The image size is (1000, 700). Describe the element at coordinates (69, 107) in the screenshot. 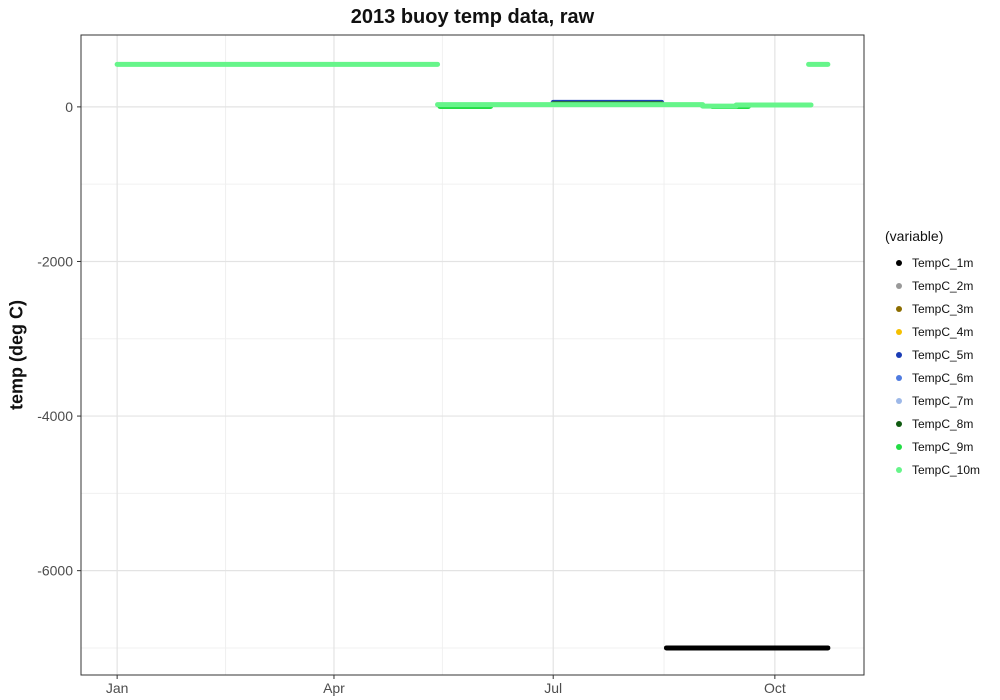

I see `y-tick-label: 0` at that location.